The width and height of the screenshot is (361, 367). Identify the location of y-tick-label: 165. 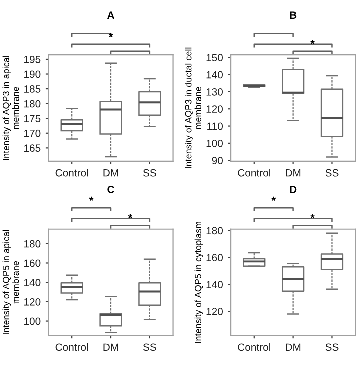
(32, 148).